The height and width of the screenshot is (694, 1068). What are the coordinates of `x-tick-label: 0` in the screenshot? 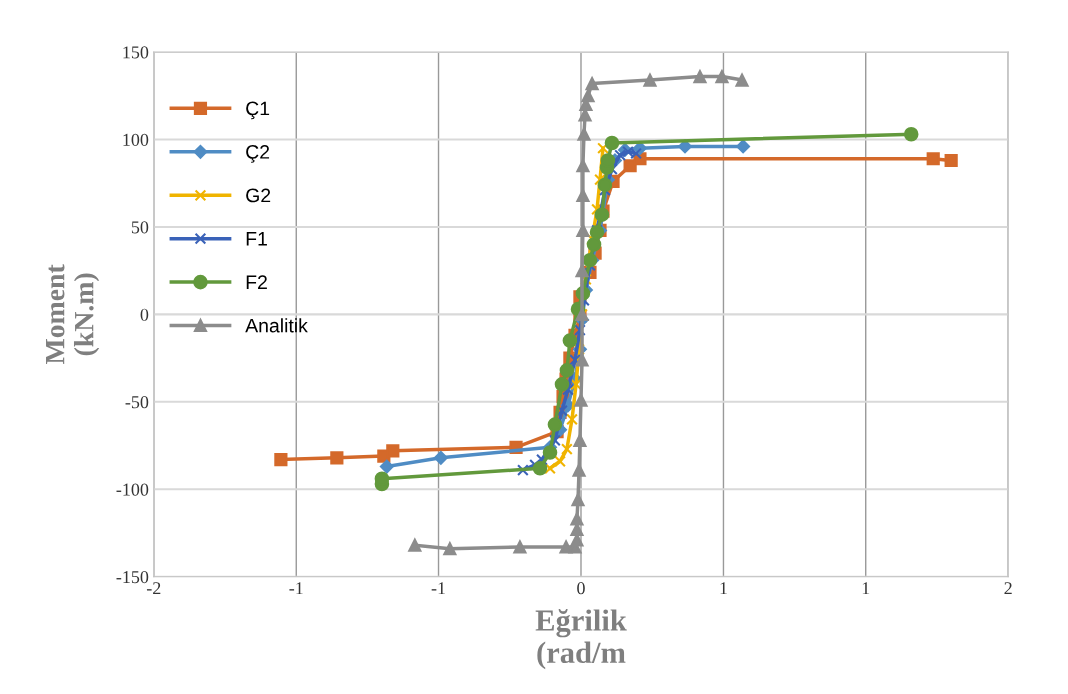 It's located at (581, 588).